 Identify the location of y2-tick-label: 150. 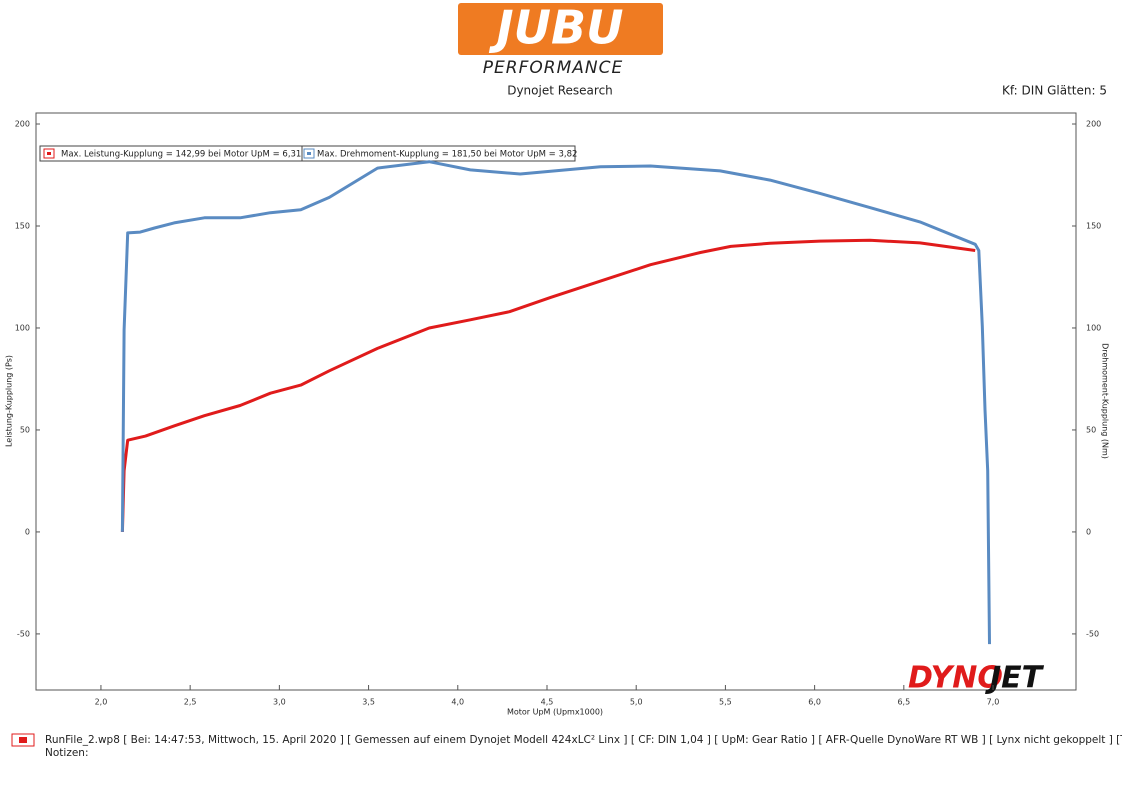
(1093, 225).